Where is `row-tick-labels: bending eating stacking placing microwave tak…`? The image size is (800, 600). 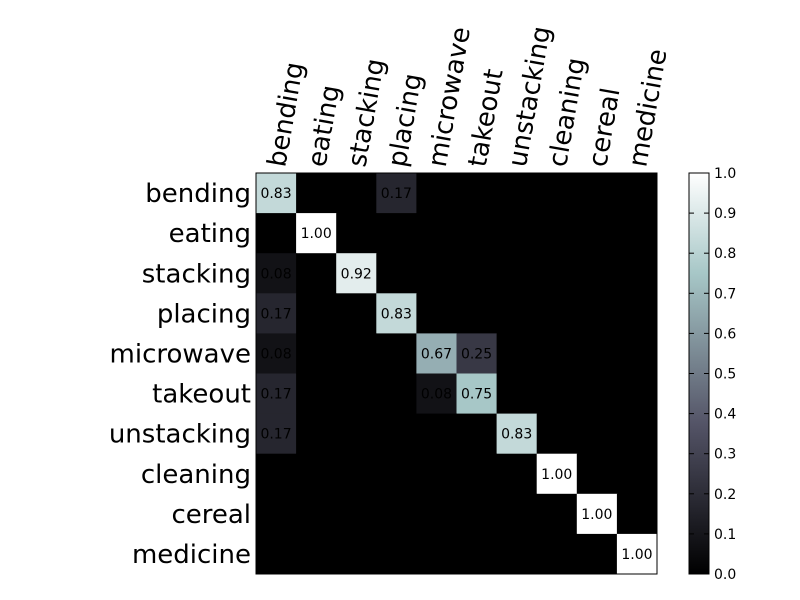
row-tick-labels: bending eating stacking placing microwave tak… is located at coordinates (180, 374).